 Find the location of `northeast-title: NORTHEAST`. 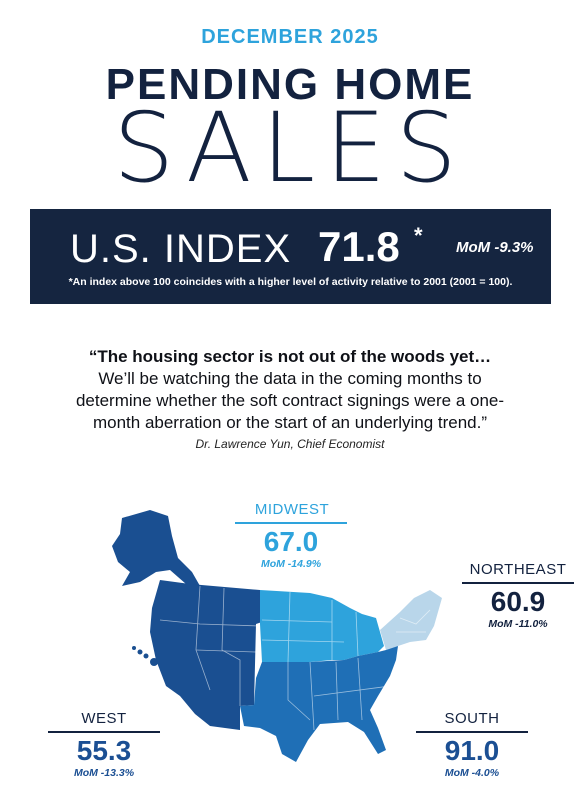

northeast-title: NORTHEAST is located at coordinates (518, 569).